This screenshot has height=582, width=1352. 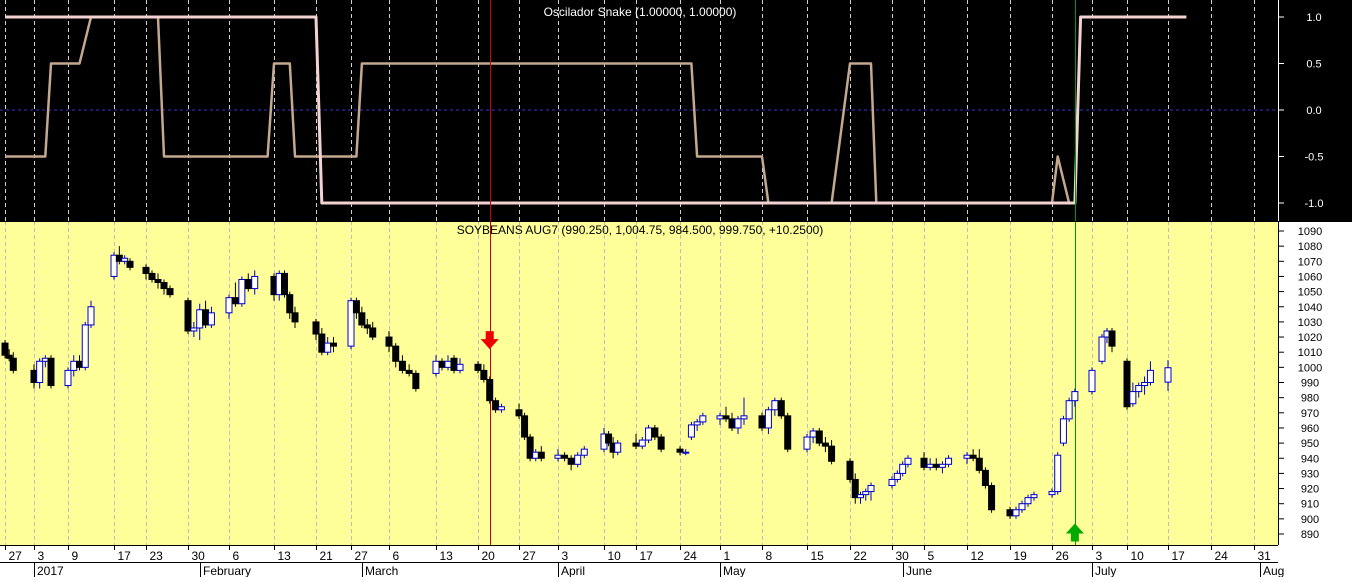 I want to click on x-axis-day-label: 19, so click(x=1021, y=556).